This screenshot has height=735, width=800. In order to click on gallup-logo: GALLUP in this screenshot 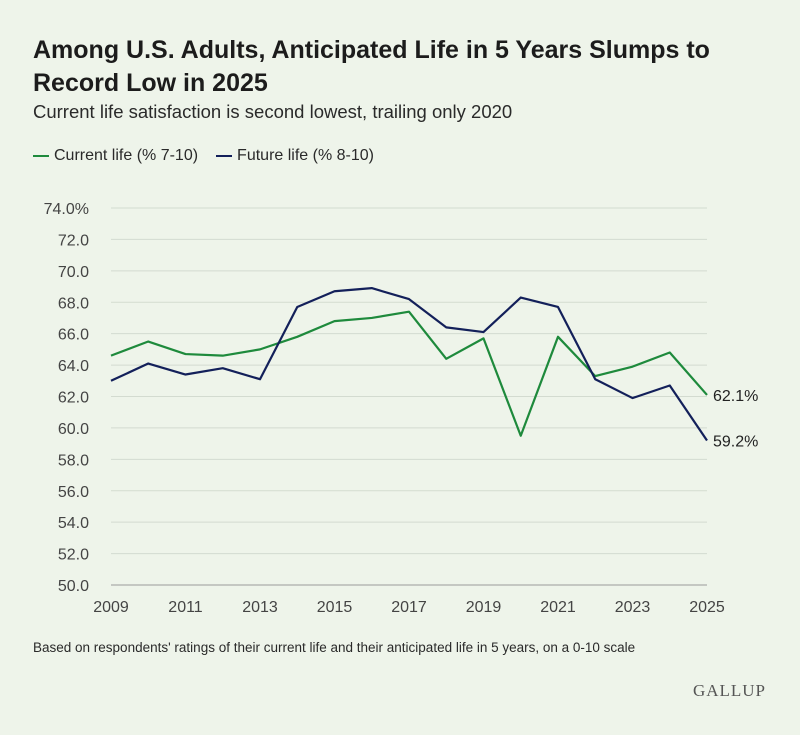, I will do `click(729, 690)`.